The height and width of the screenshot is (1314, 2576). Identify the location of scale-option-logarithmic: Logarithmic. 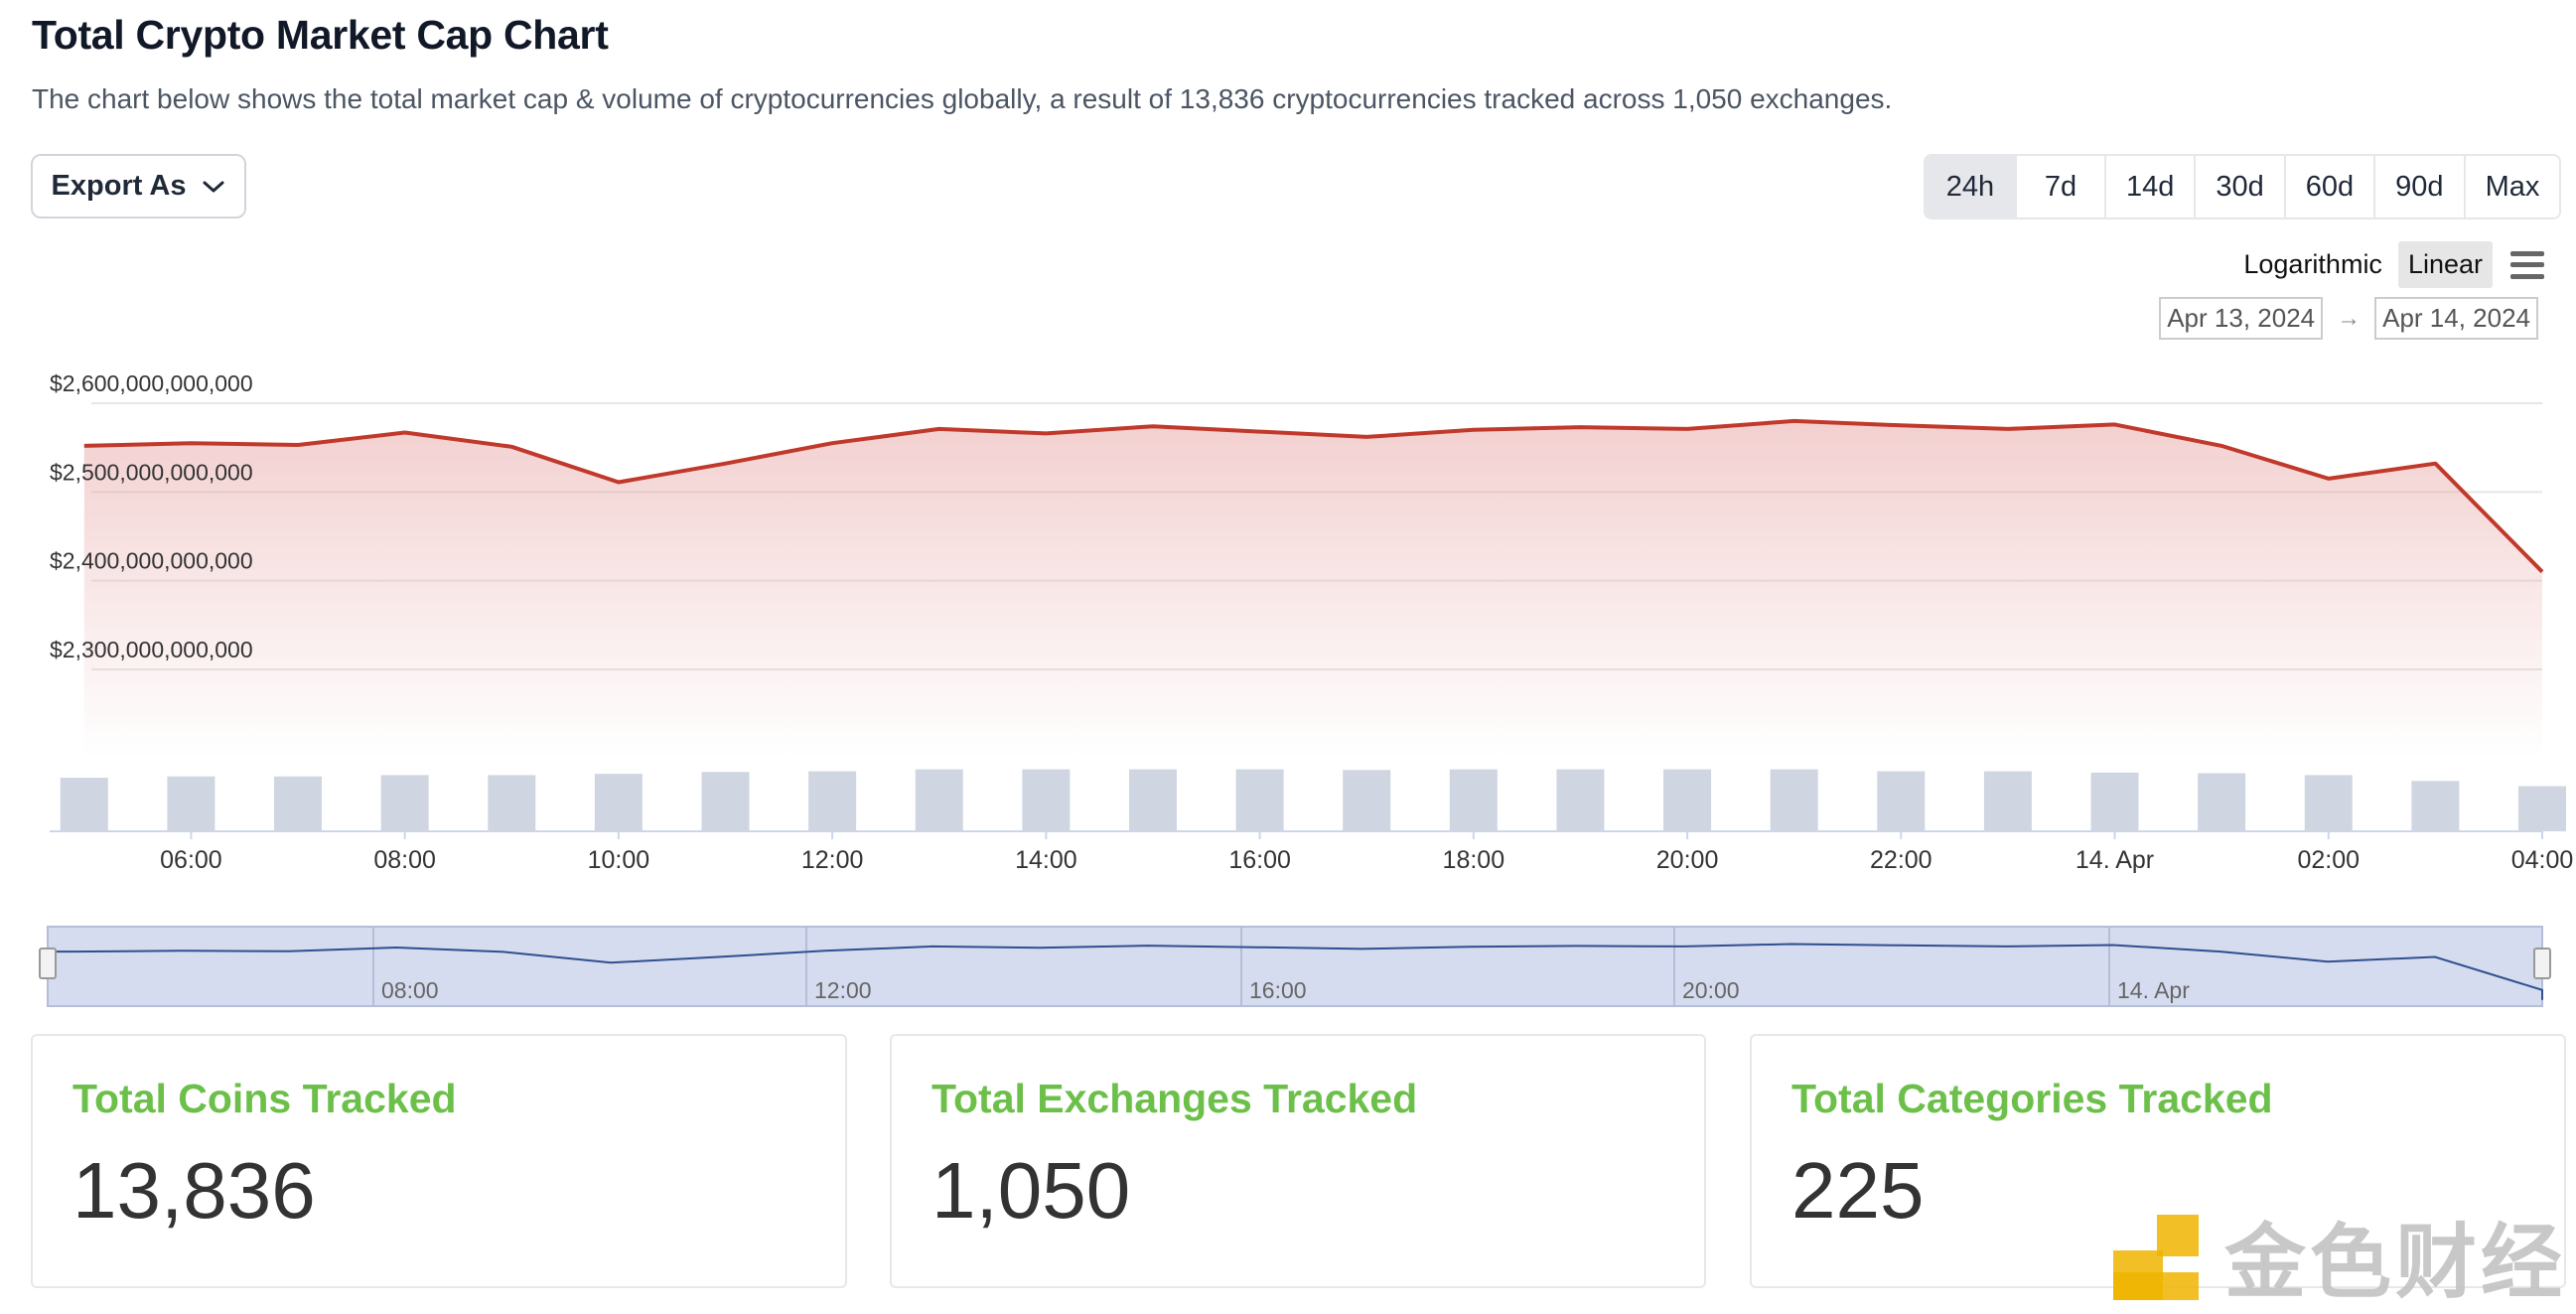
(2312, 264).